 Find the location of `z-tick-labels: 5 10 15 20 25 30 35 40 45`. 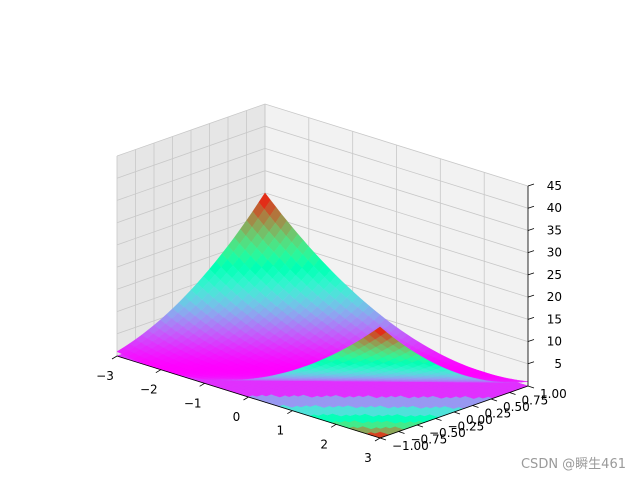

z-tick-labels: 5 10 15 20 25 30 35 40 45 is located at coordinates (544, 275).